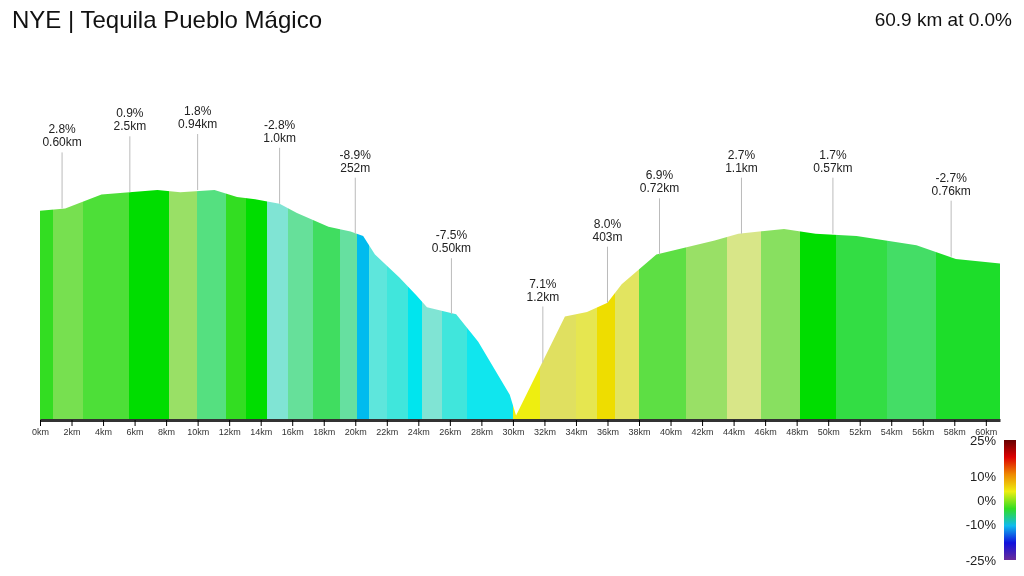 This screenshot has width=1024, height=576. I want to click on x-tick-label: 38km, so click(639, 432).